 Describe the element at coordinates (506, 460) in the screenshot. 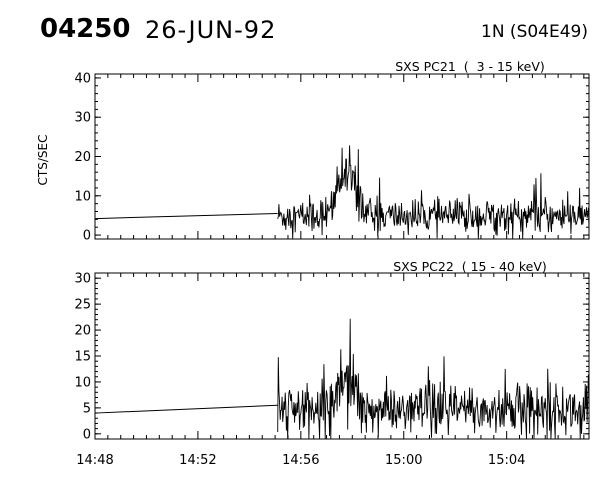

I see `x-tick-label: 15:04` at that location.